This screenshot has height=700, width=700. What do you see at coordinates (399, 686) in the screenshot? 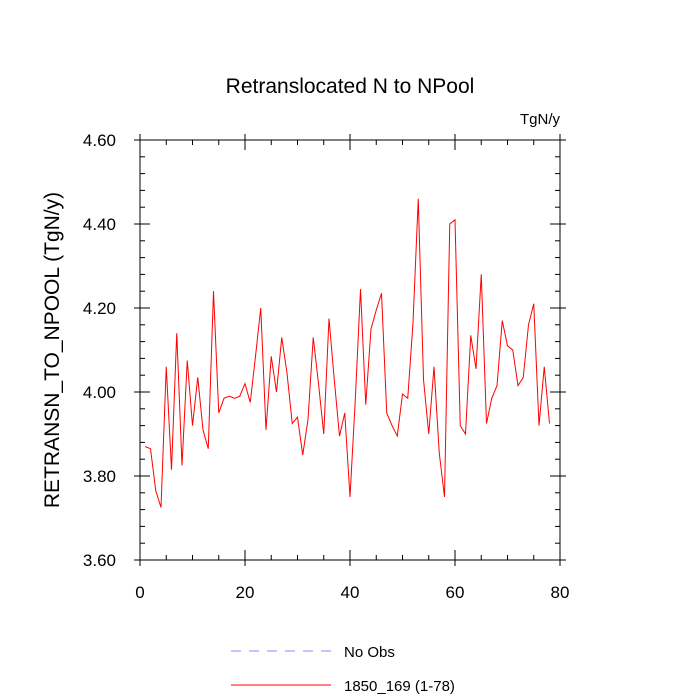
I see `legend-label-1850-169: 1850_169 (1-78)` at bounding box center [399, 686].